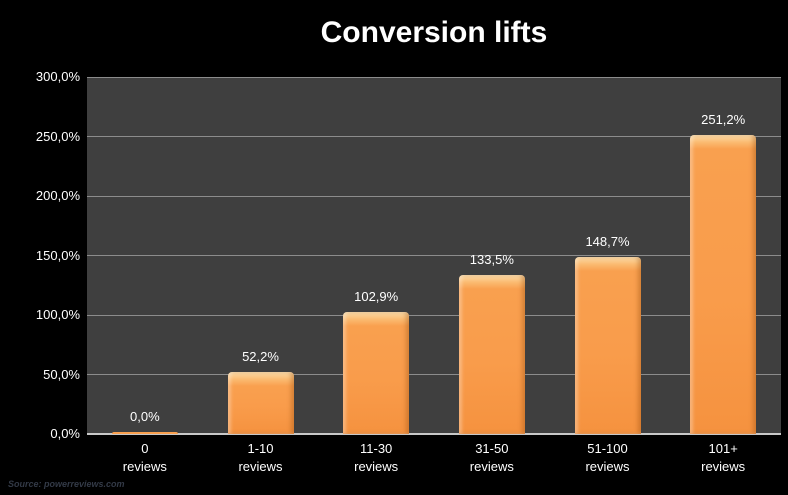 The width and height of the screenshot is (788, 495). What do you see at coordinates (57, 255) in the screenshot?
I see `y-tick-label: 150,0%` at bounding box center [57, 255].